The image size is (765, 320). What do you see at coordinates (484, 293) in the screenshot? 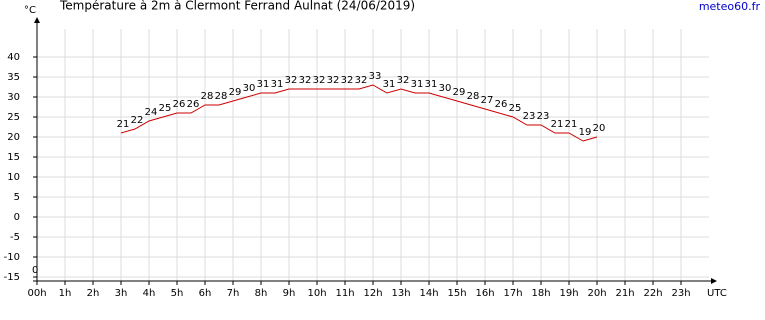
I see `x-tick-label: 16h` at bounding box center [484, 293].